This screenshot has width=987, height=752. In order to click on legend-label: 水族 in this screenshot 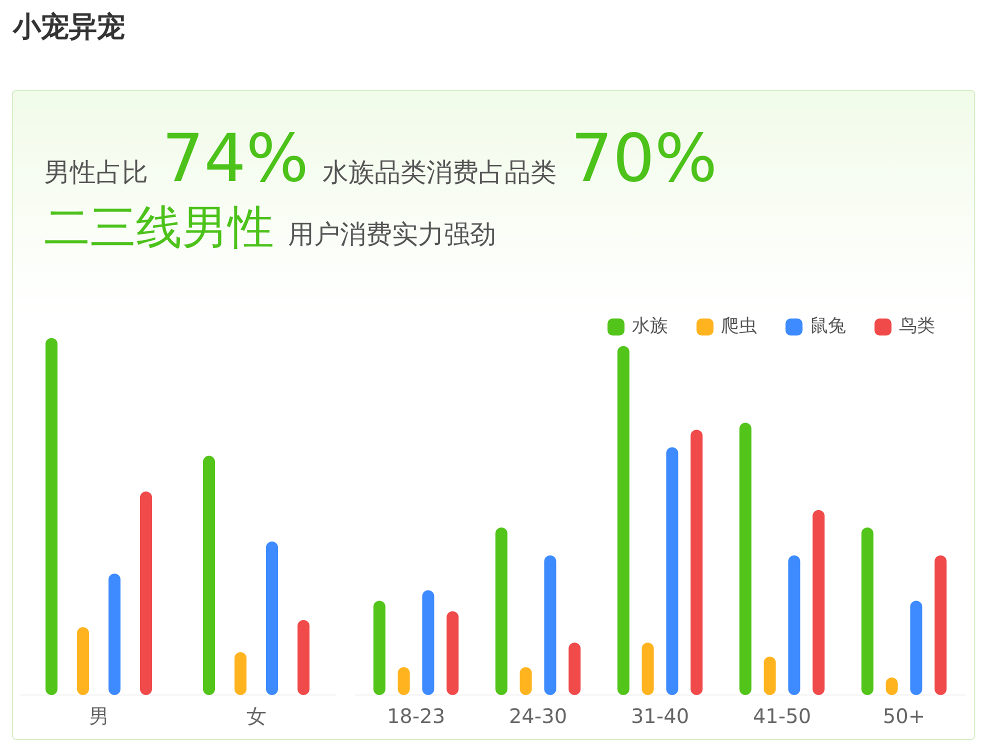, I will do `click(650, 326)`.